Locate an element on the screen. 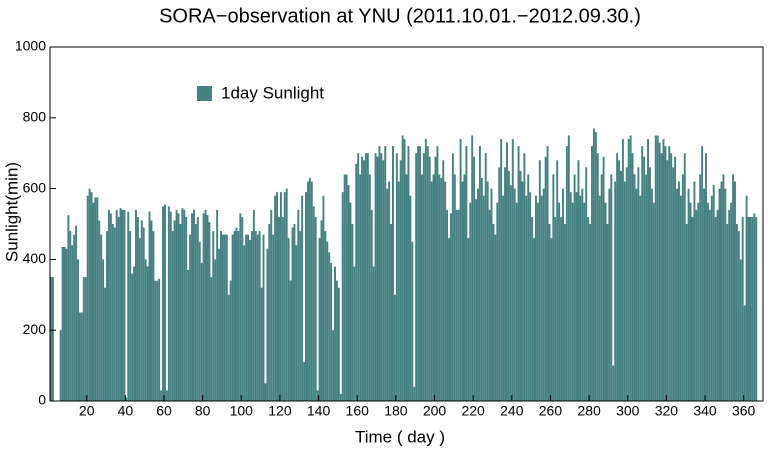 Image resolution: width=783 pixels, height=450 pixels. x-tick-label: 100 is located at coordinates (242, 411).